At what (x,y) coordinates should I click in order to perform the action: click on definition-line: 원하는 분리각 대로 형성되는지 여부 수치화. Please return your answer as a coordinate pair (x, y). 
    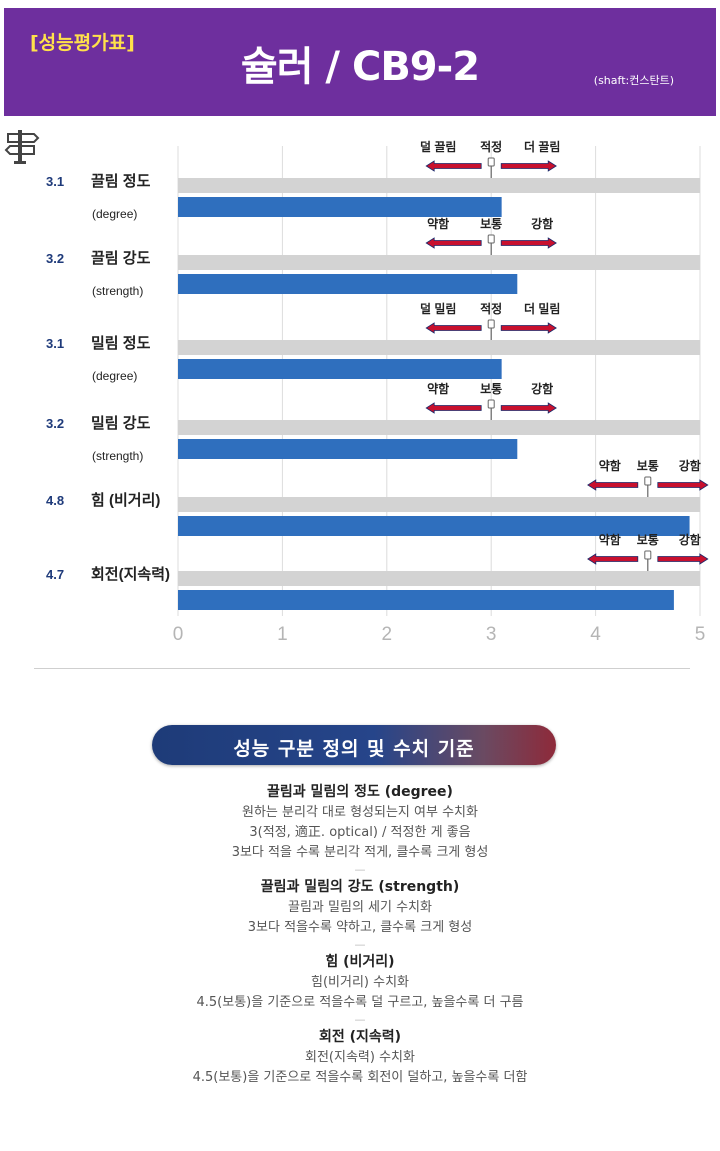
    Looking at the image, I should click on (360, 812).